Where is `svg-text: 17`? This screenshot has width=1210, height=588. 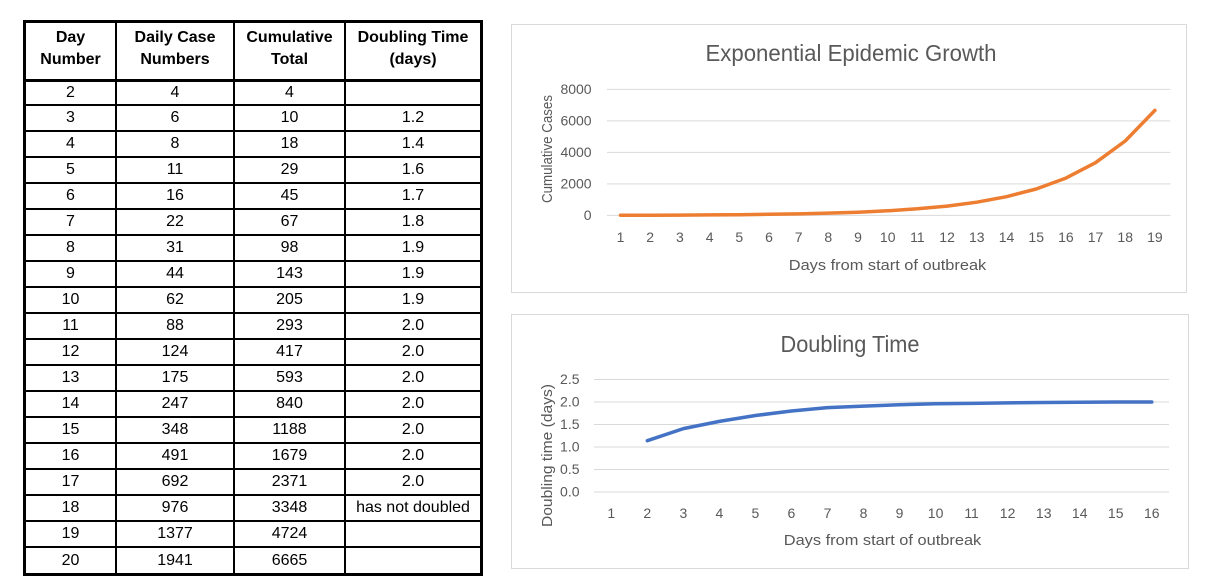 svg-text: 17 is located at coordinates (1096, 237).